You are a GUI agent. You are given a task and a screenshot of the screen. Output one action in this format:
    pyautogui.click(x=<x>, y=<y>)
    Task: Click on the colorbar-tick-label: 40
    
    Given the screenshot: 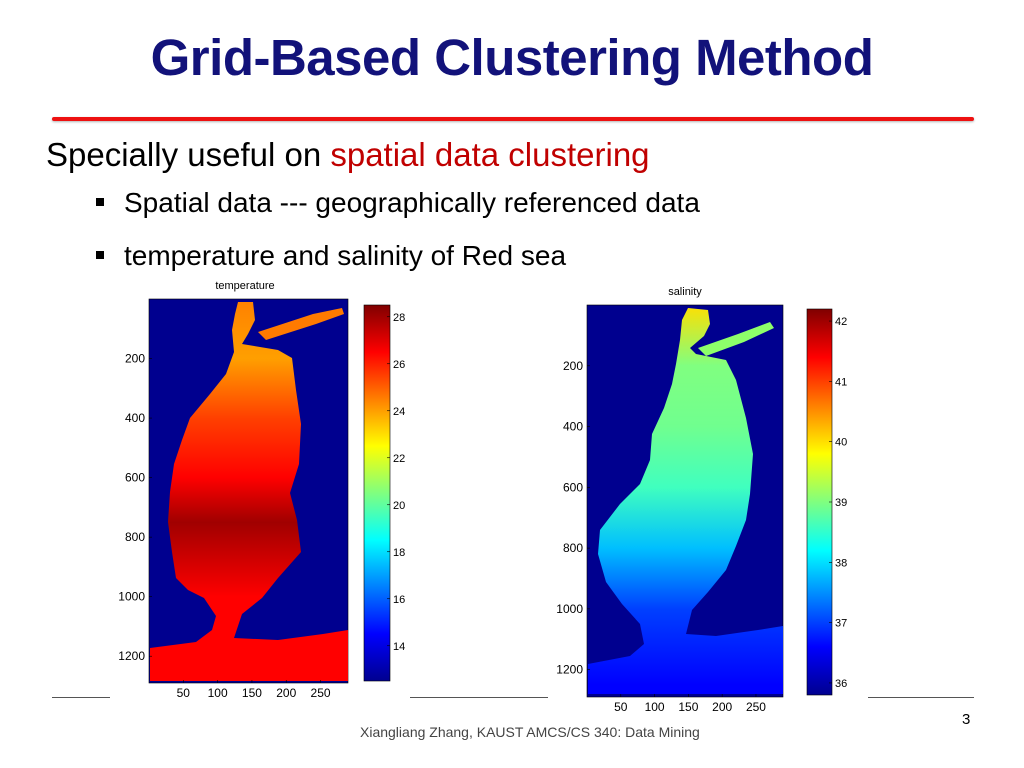 What is the action you would take?
    pyautogui.click(x=841, y=443)
    